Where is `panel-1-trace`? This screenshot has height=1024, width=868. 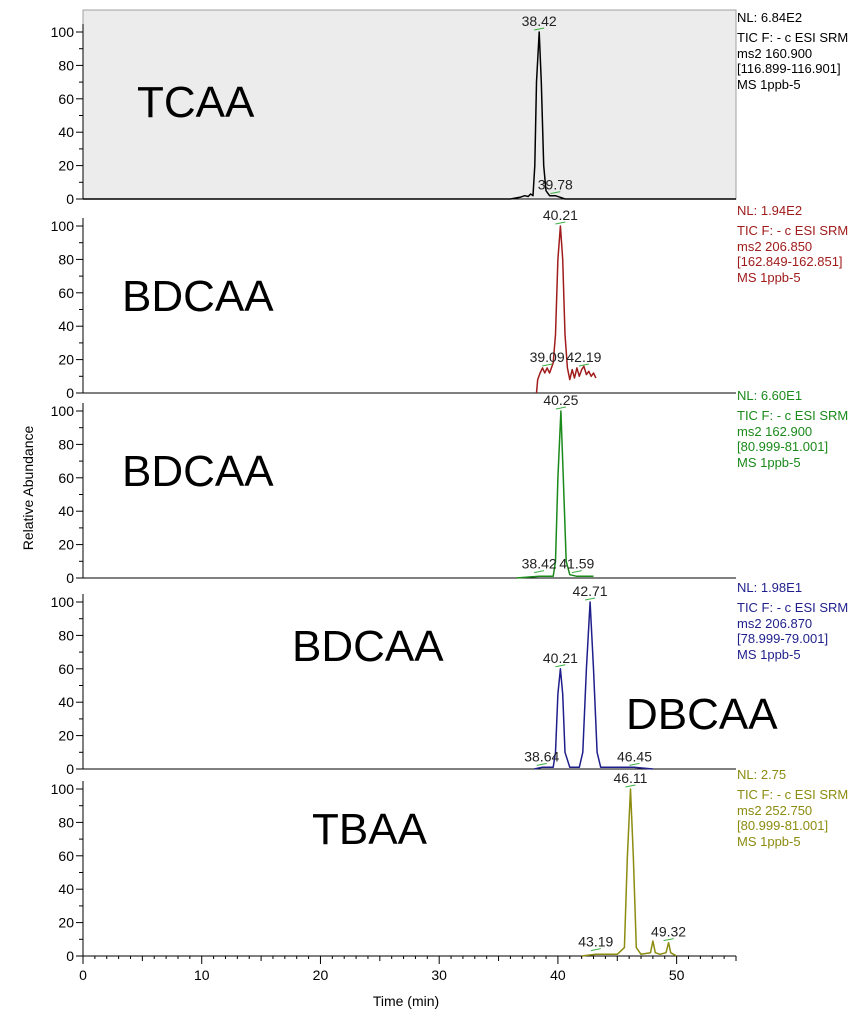
panel-1-trace is located at coordinates (409, 115).